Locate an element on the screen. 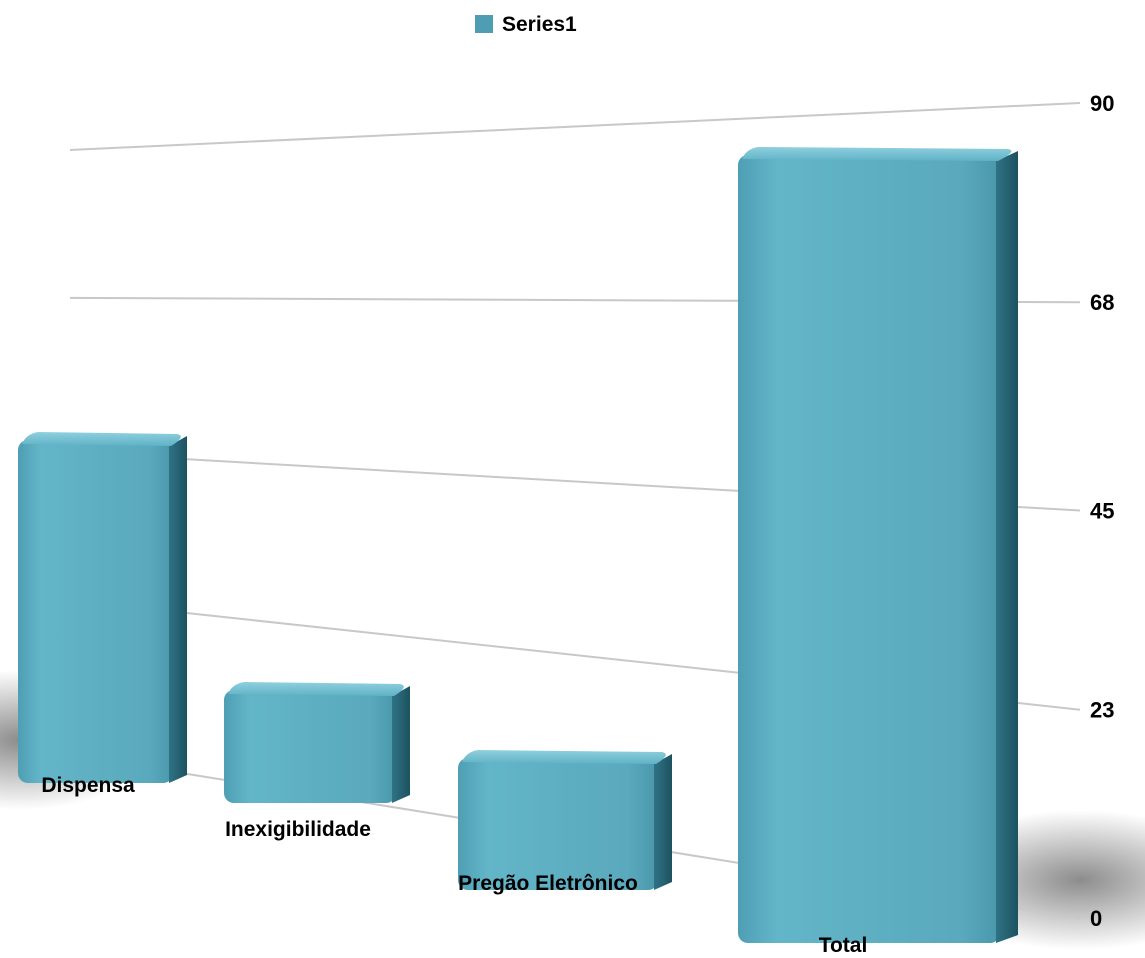 The image size is (1145, 958). y-tick-label: 0 is located at coordinates (1096, 918).